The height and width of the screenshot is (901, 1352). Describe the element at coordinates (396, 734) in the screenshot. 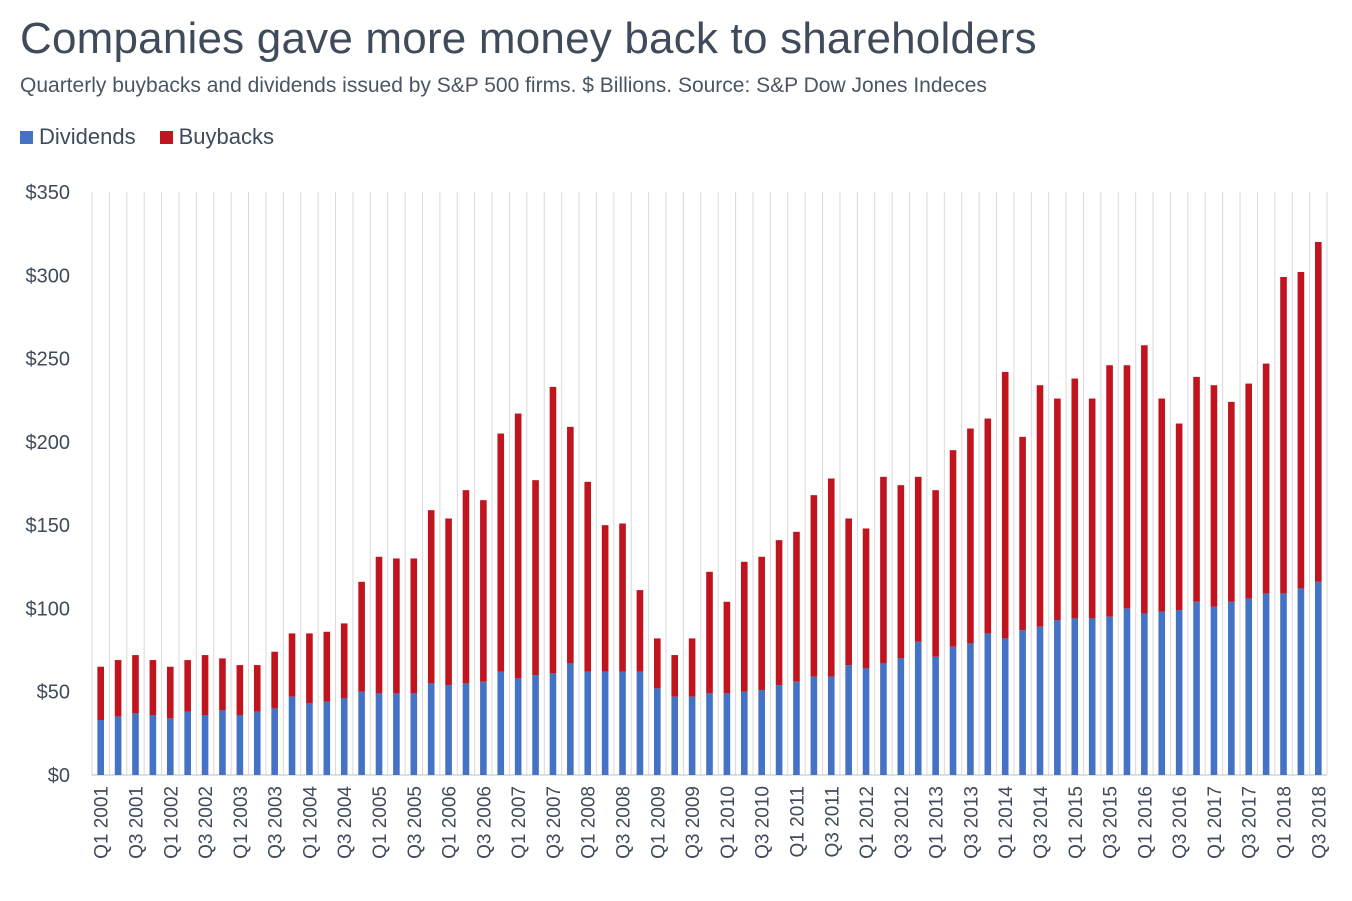

I see `bar-dividends-q2-2005` at that location.